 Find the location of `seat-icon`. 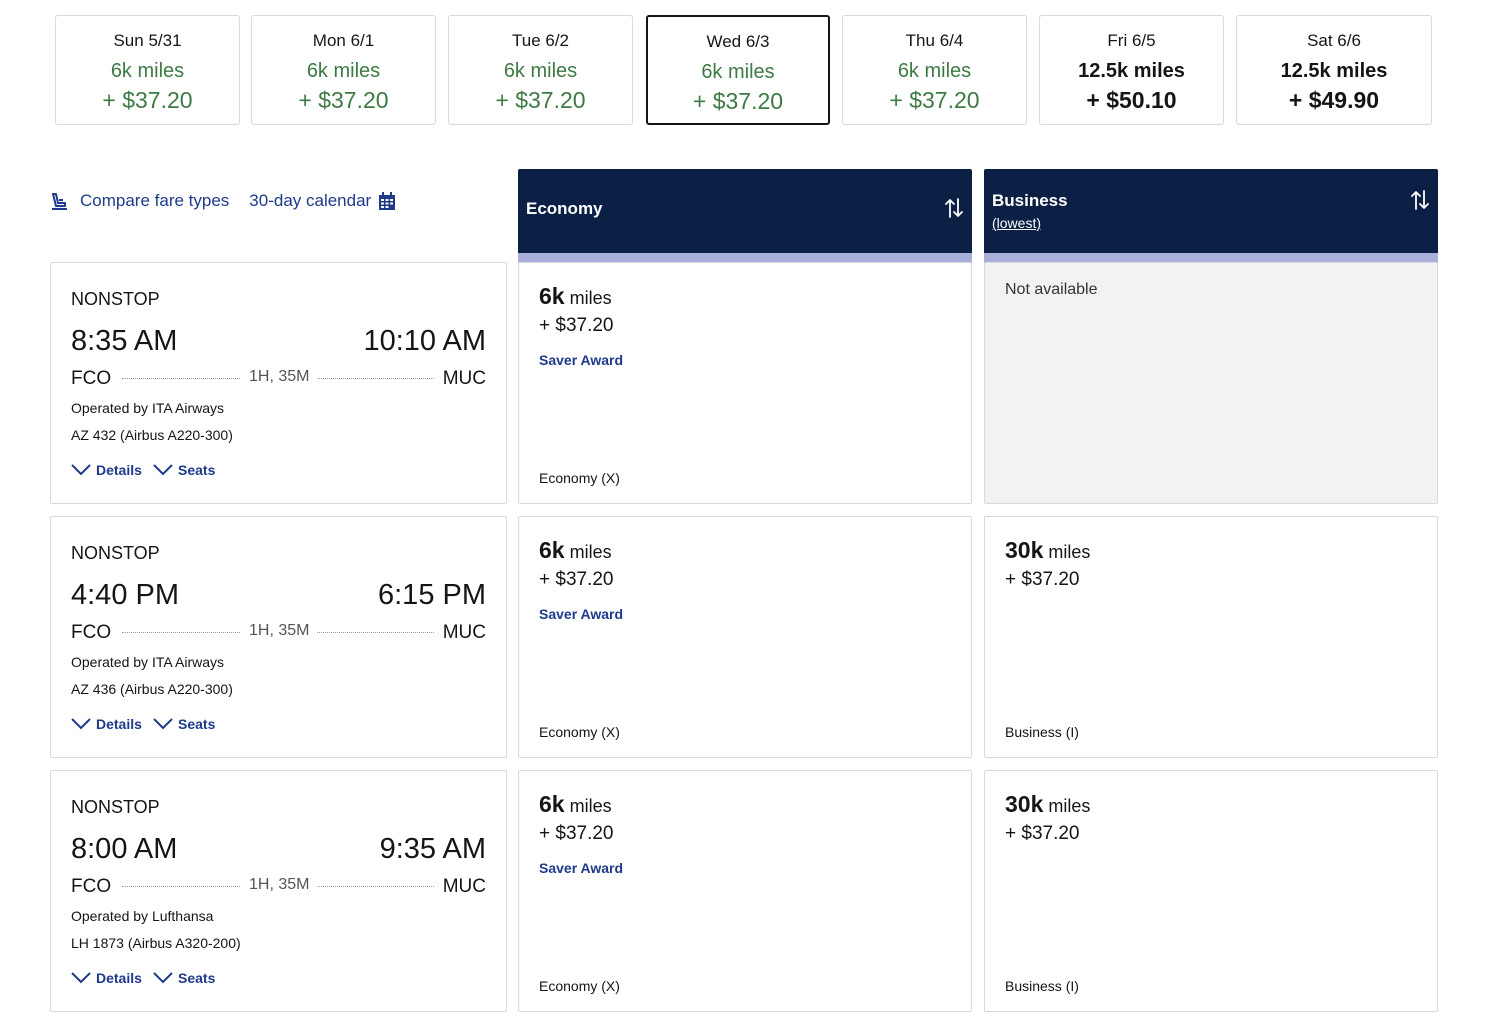

seat-icon is located at coordinates (59, 201).